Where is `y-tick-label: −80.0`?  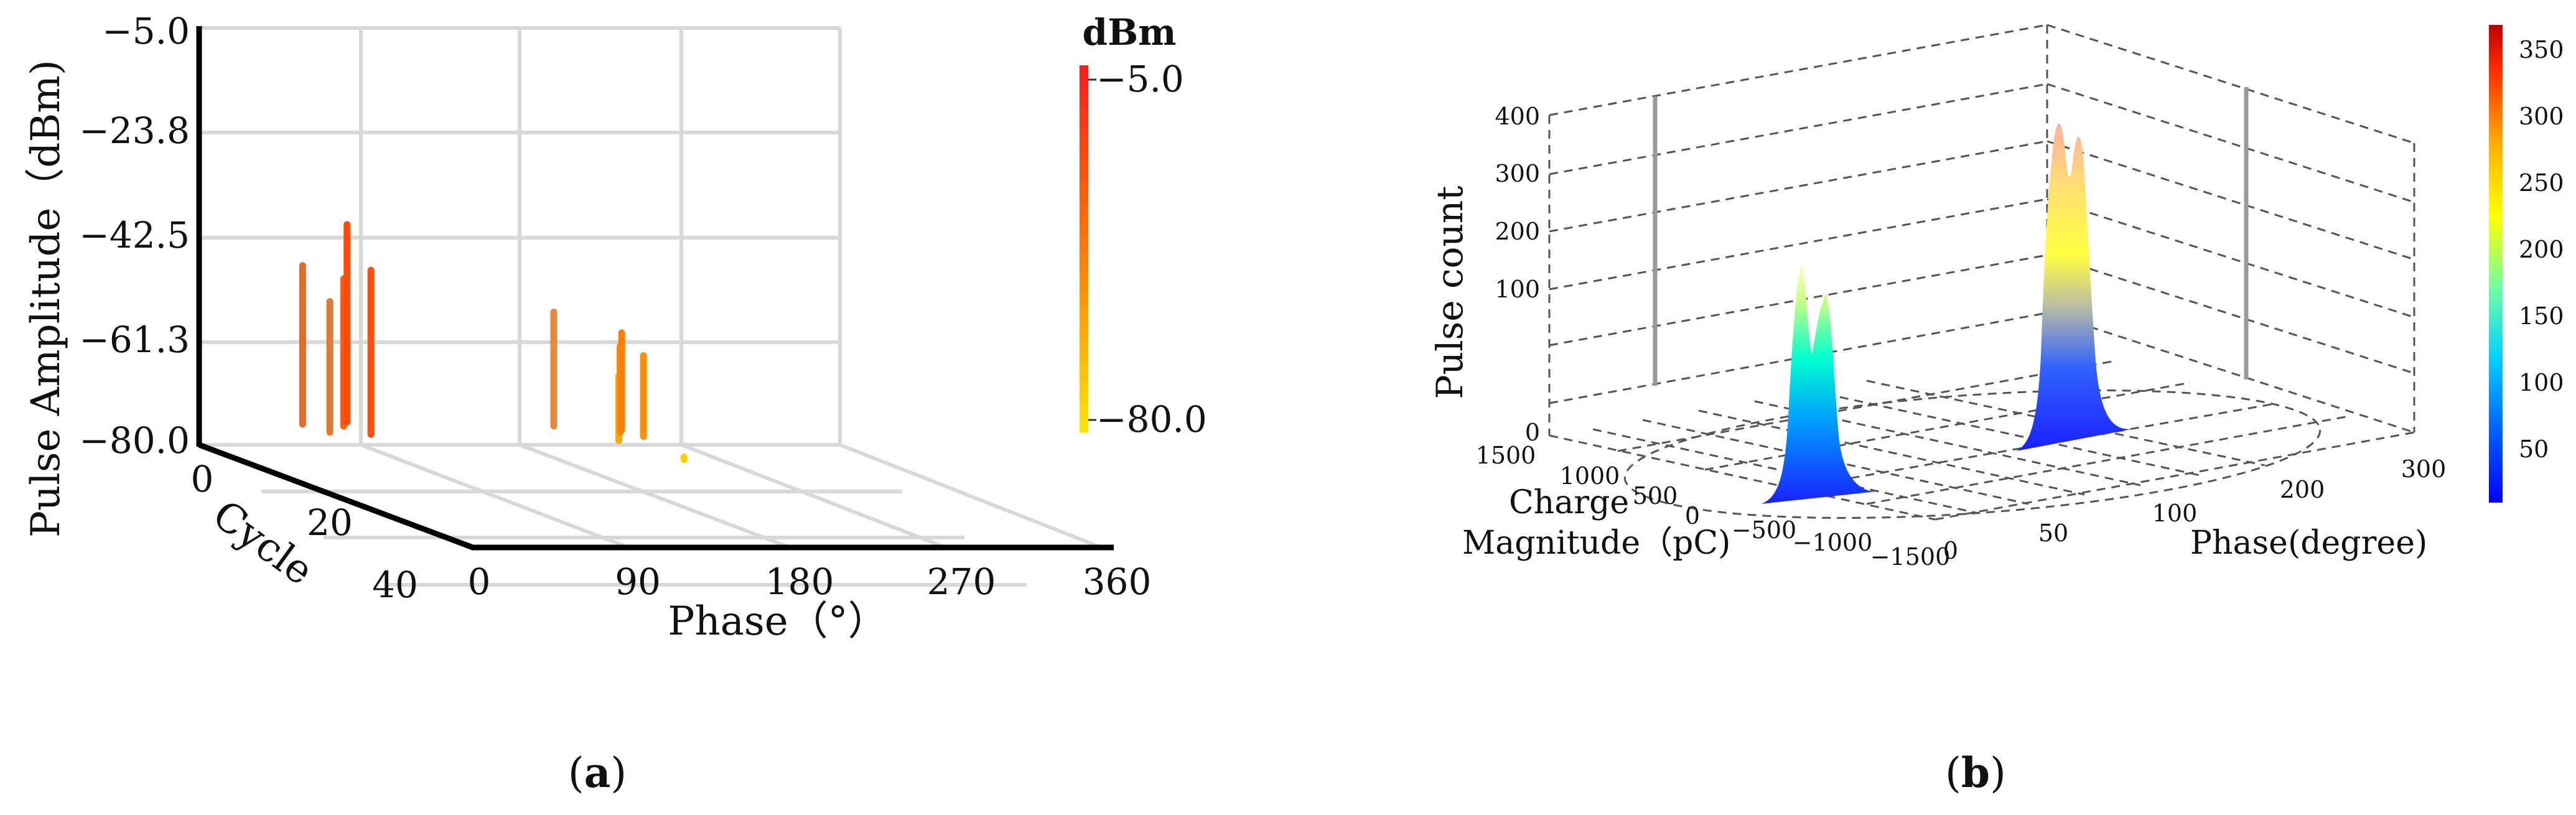 y-tick-label: −80.0 is located at coordinates (135, 440).